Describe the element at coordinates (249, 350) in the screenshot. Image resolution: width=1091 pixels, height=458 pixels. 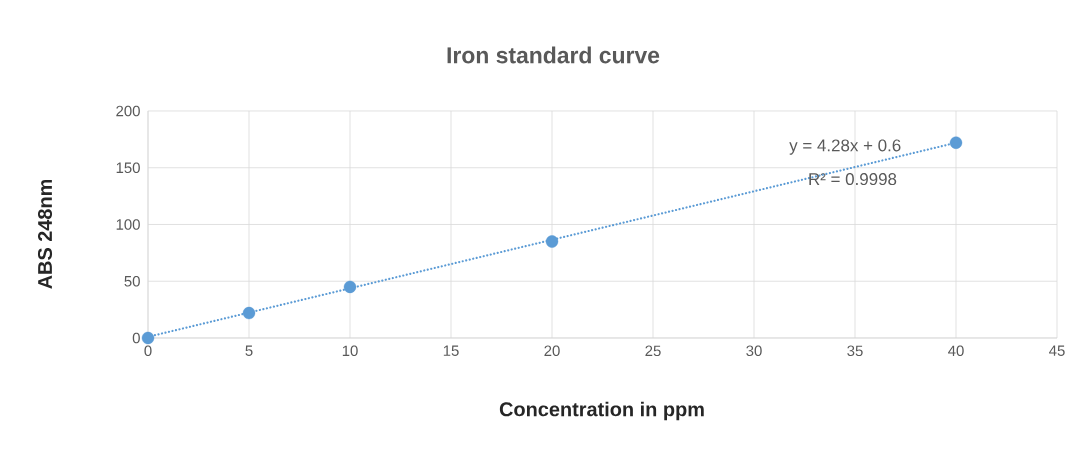
I see `x-tick-label: 5` at that location.